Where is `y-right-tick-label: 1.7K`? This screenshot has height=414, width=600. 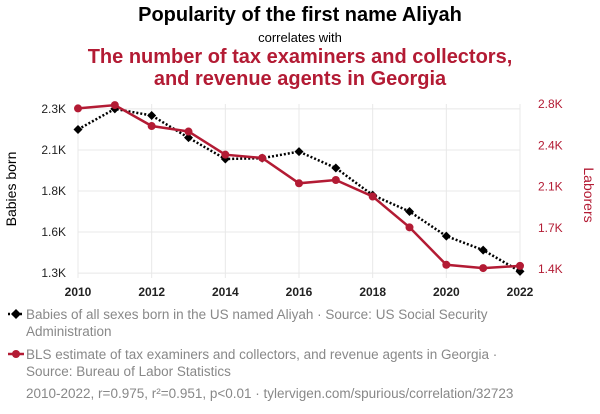
y-right-tick-label: 1.7K is located at coordinates (550, 228).